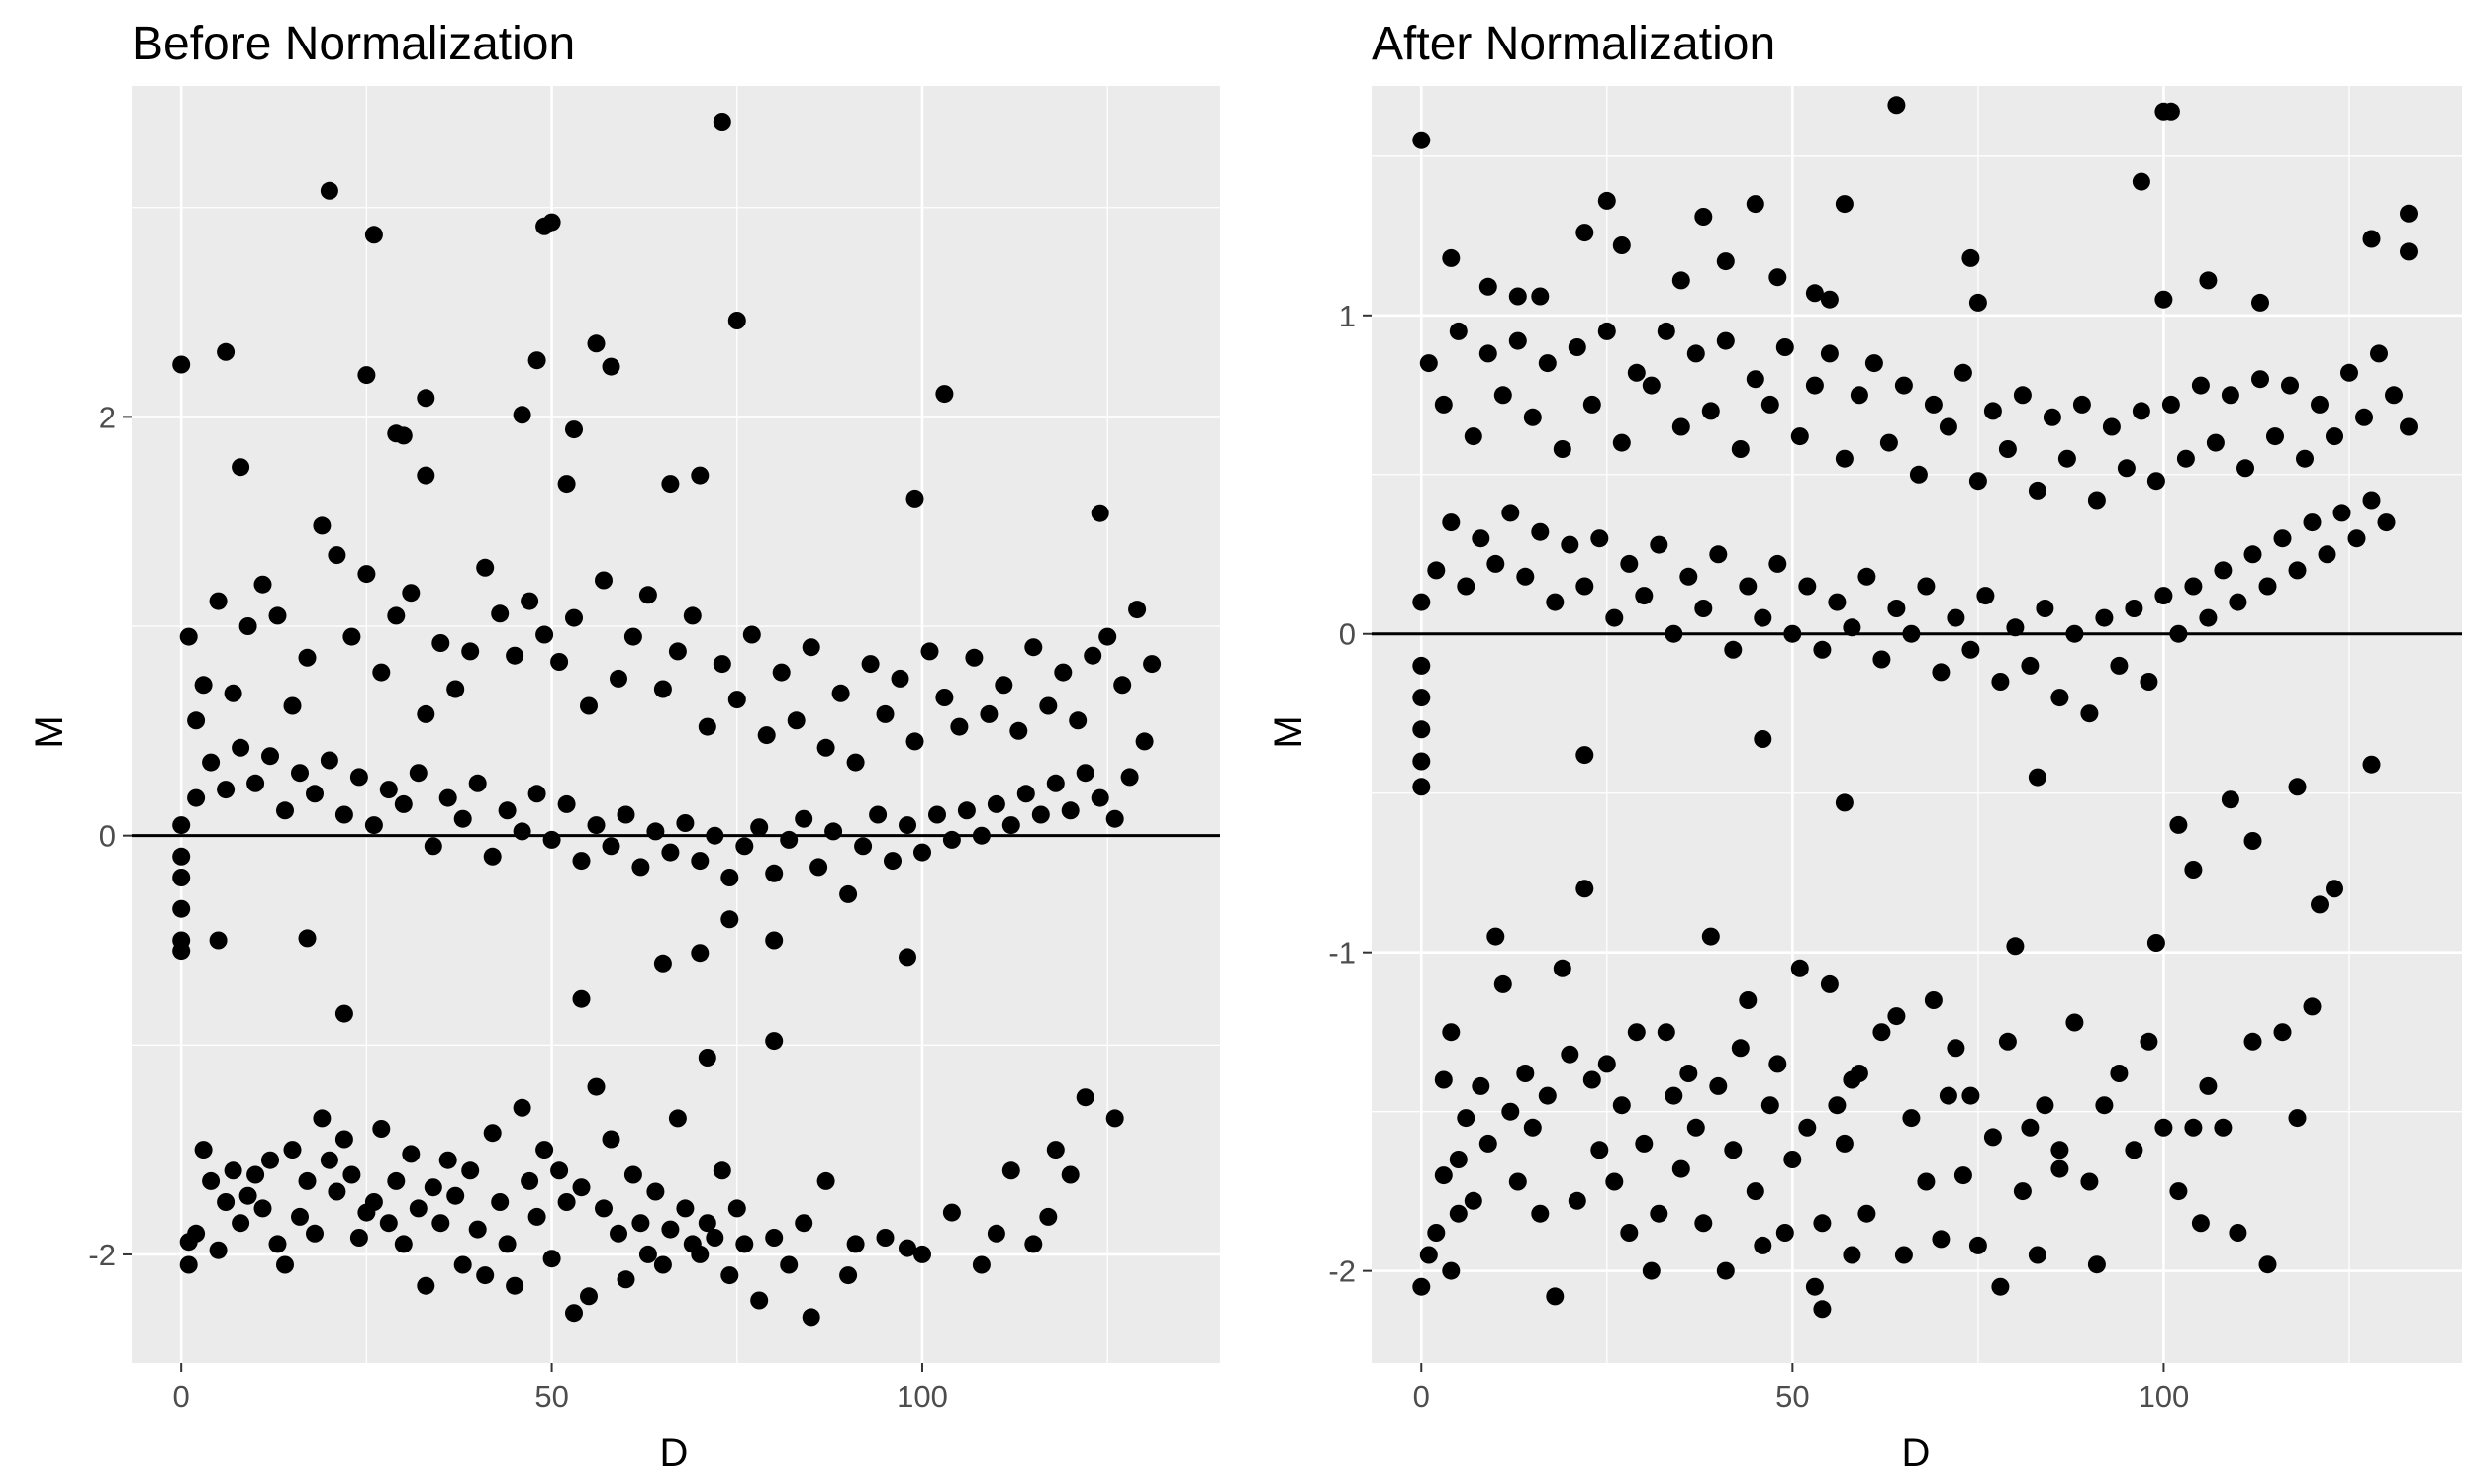 The width and height of the screenshot is (2474, 1484). What do you see at coordinates (551, 1396) in the screenshot?
I see `x-tick-label: 50` at bounding box center [551, 1396].